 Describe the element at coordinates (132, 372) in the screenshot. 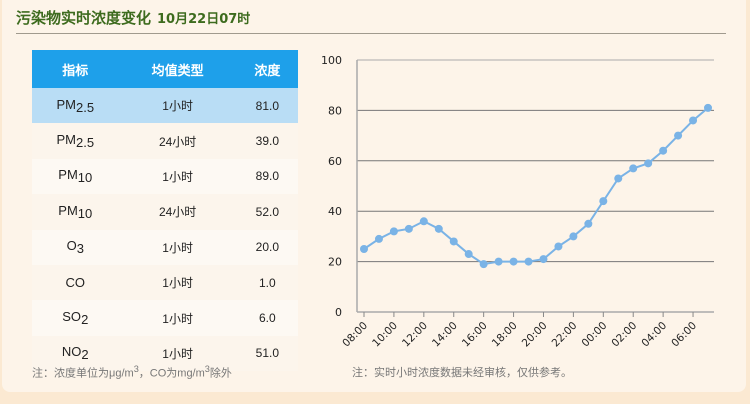

I see `unit-note: 注：浓度单位为μg/m3，CO为mg/m3除外` at that location.